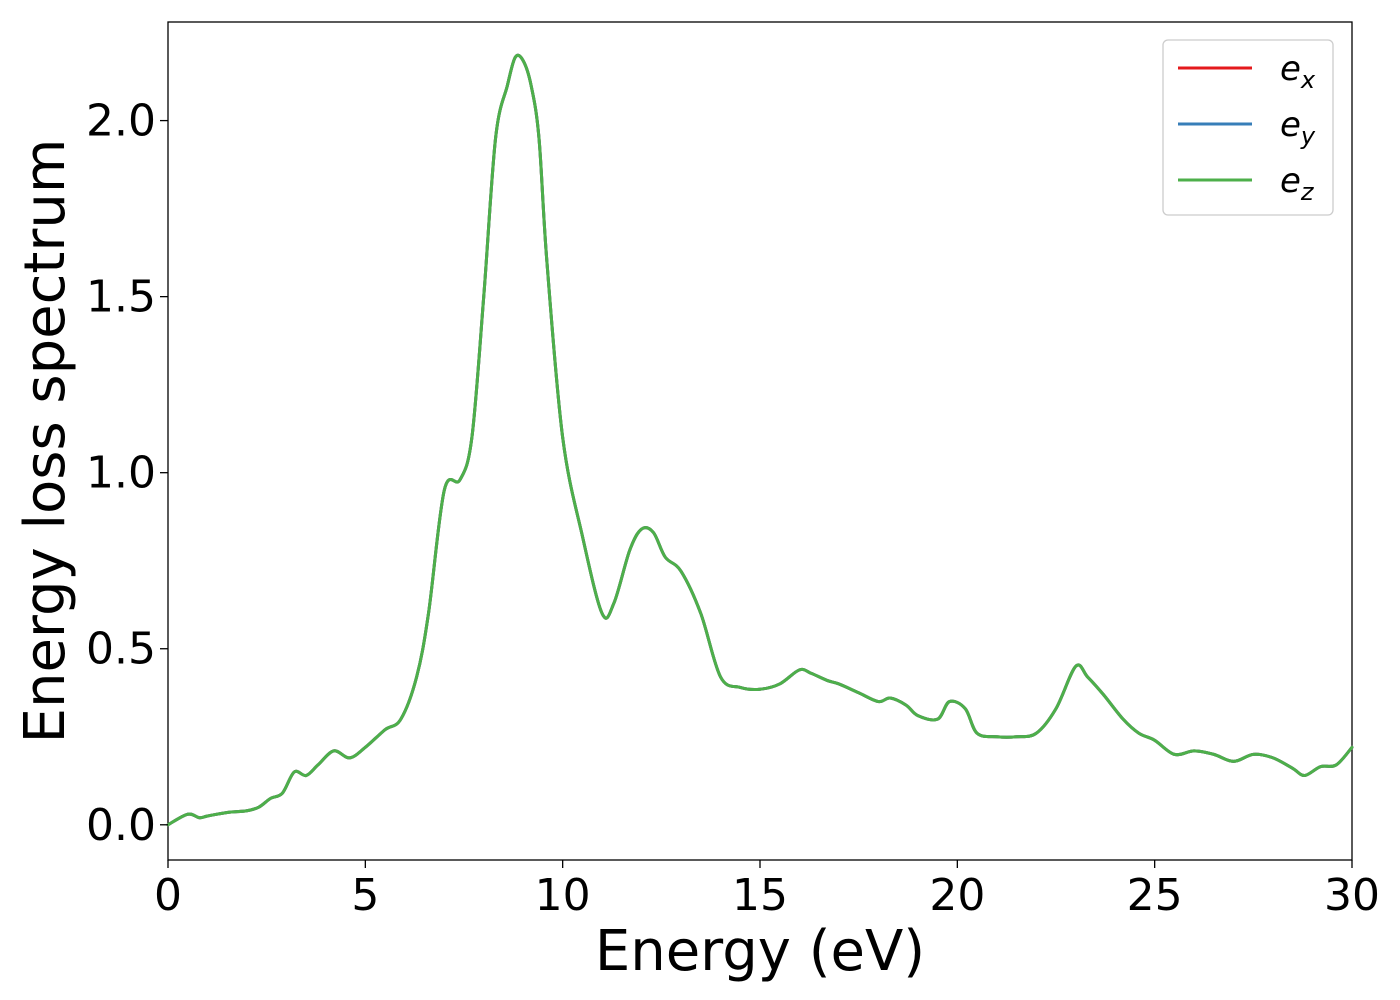 Image resolution: width=1400 pixels, height=1000 pixels. Describe the element at coordinates (168, 895) in the screenshot. I see `x-tick-label: 0` at that location.